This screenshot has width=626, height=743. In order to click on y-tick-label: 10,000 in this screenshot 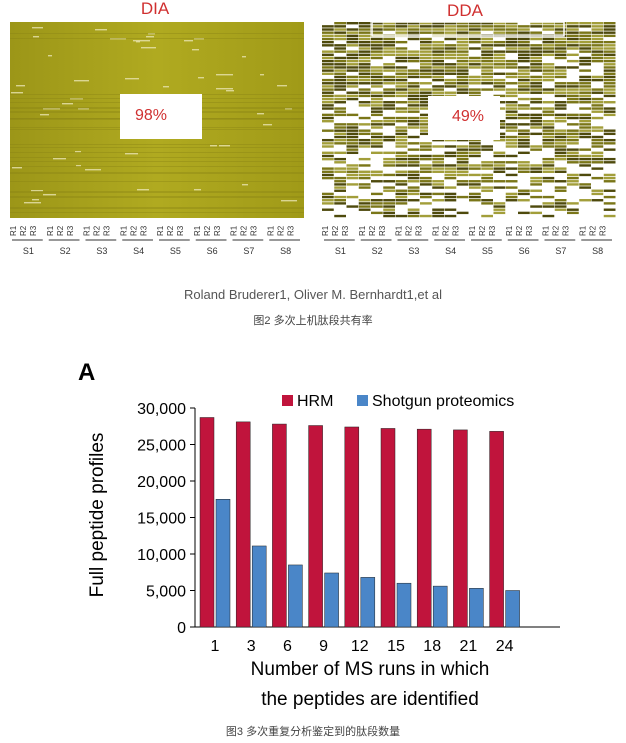, I will do `click(161, 555)`.